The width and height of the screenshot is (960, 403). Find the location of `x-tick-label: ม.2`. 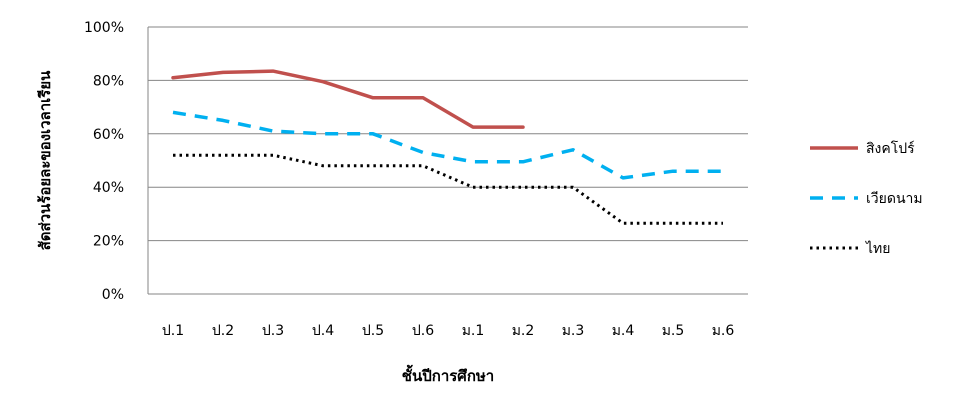

x-tick-label: ม.2 is located at coordinates (523, 331).